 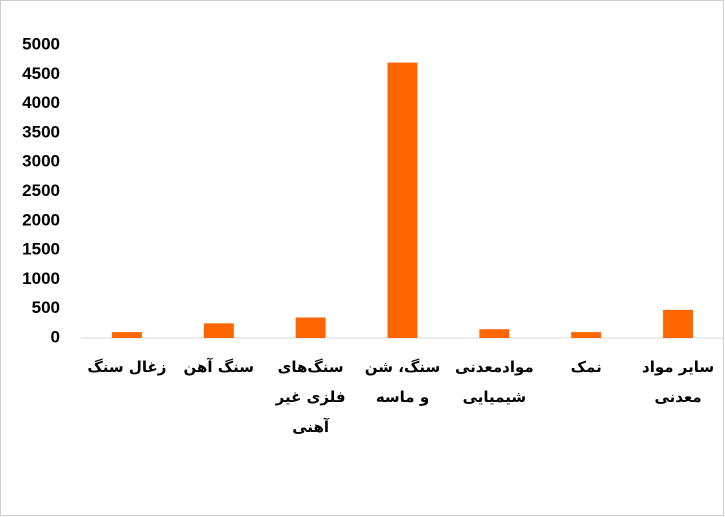 What do you see at coordinates (41, 161) in the screenshot?
I see `y-tick-label: 3000` at bounding box center [41, 161].